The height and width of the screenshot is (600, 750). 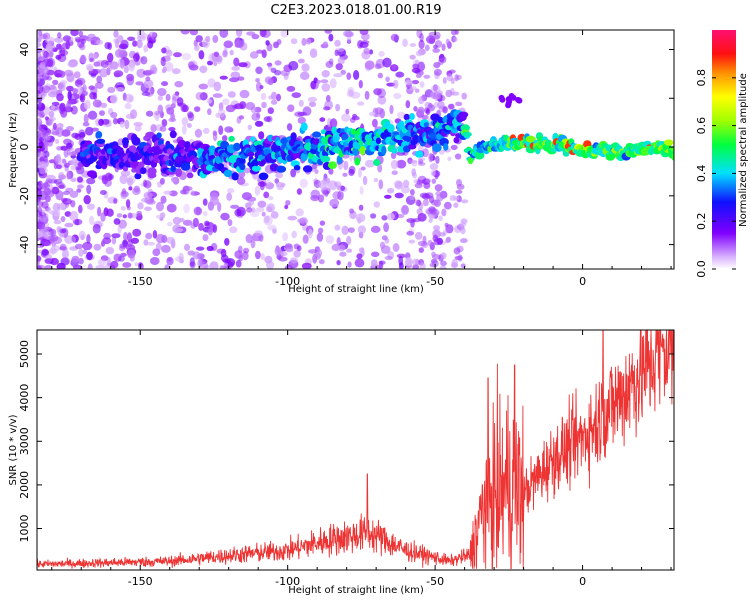 I want to click on snr-x-label: Height of straight line (km), so click(x=356, y=590).